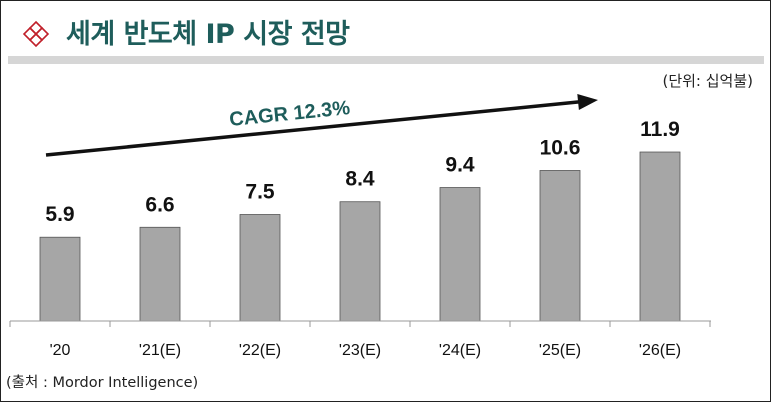 The image size is (773, 404). Describe the element at coordinates (160, 350) in the screenshot. I see `x-tick-label: '21(E)` at that location.